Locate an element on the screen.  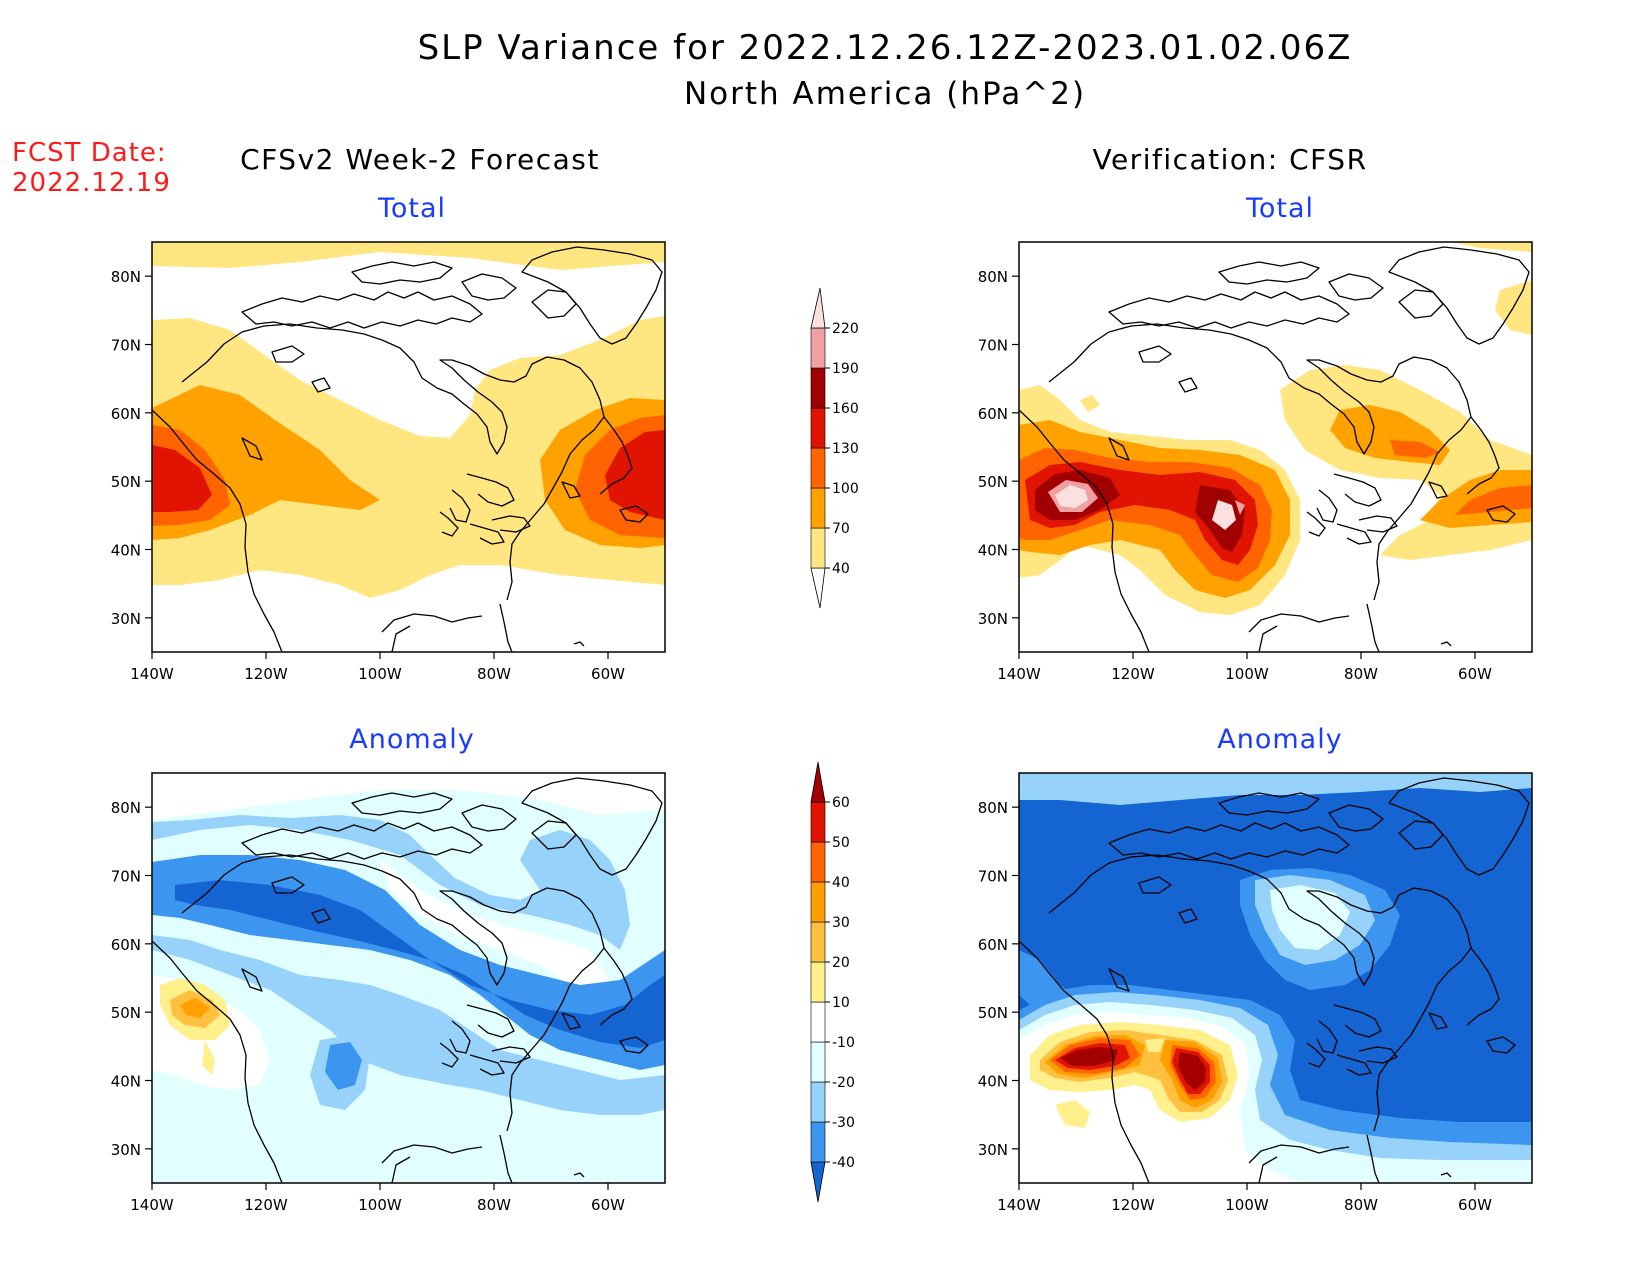
colorbar-label: 20 is located at coordinates (841, 963).